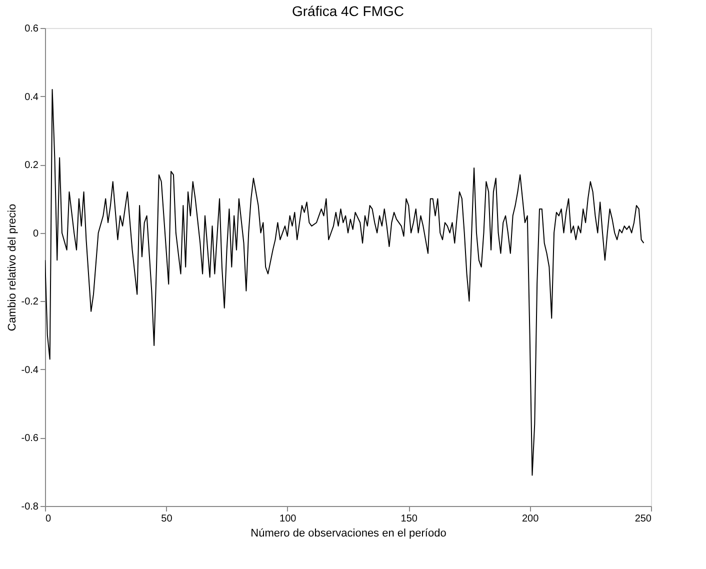  What do you see at coordinates (31, 29) in the screenshot?
I see `y-tick-label: 0.6` at bounding box center [31, 29].